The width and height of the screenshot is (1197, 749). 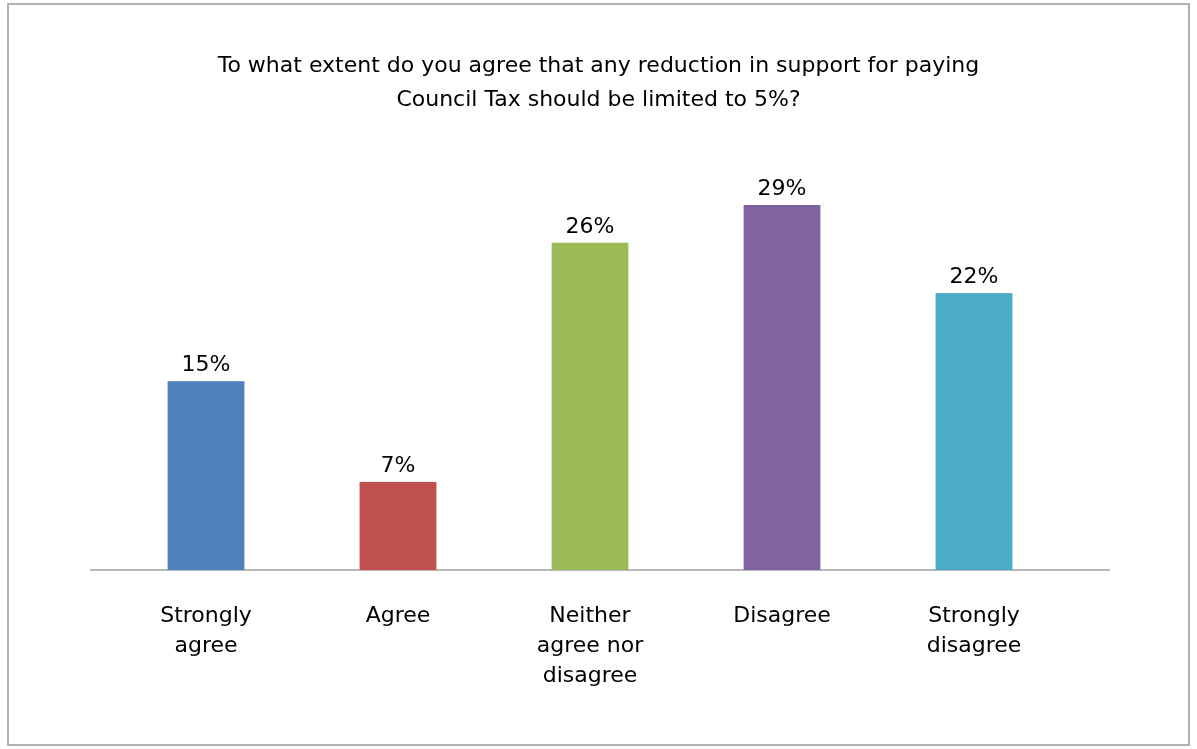 I want to click on x-tick-label: Neither agree nor disagree, so click(x=590, y=644).